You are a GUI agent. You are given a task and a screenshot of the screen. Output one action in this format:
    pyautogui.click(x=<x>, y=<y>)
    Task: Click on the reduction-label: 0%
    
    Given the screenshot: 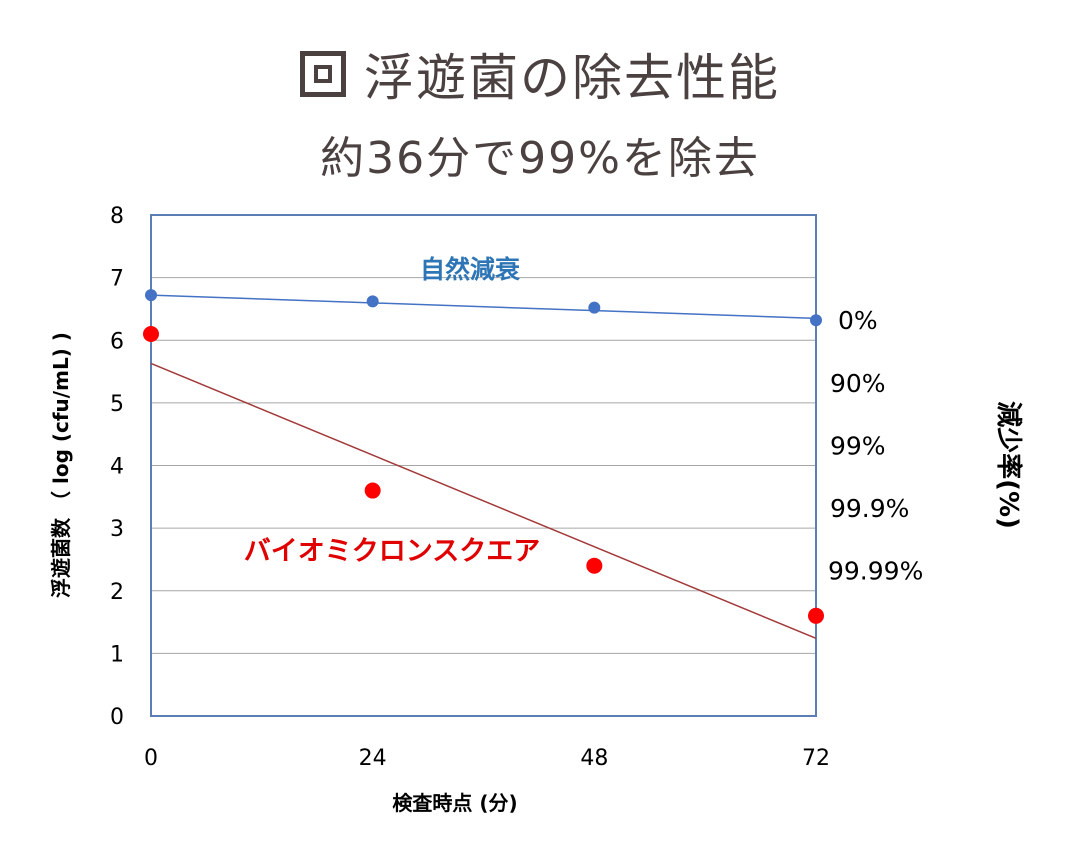 What is the action you would take?
    pyautogui.click(x=858, y=320)
    